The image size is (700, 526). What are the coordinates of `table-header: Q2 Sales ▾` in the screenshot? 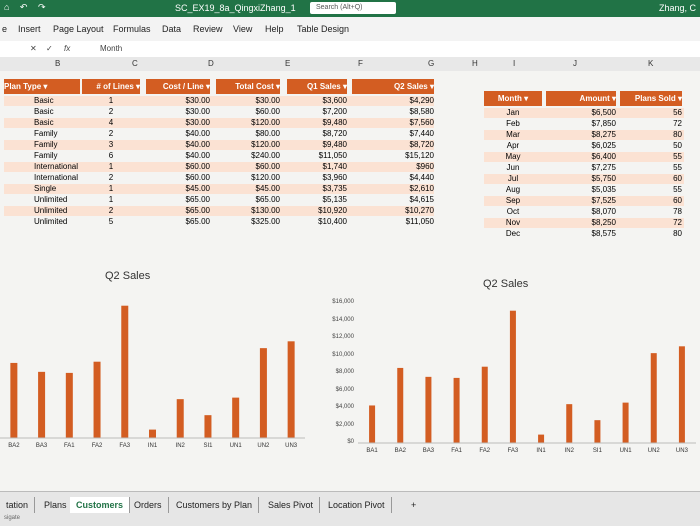 It's located at (393, 86).